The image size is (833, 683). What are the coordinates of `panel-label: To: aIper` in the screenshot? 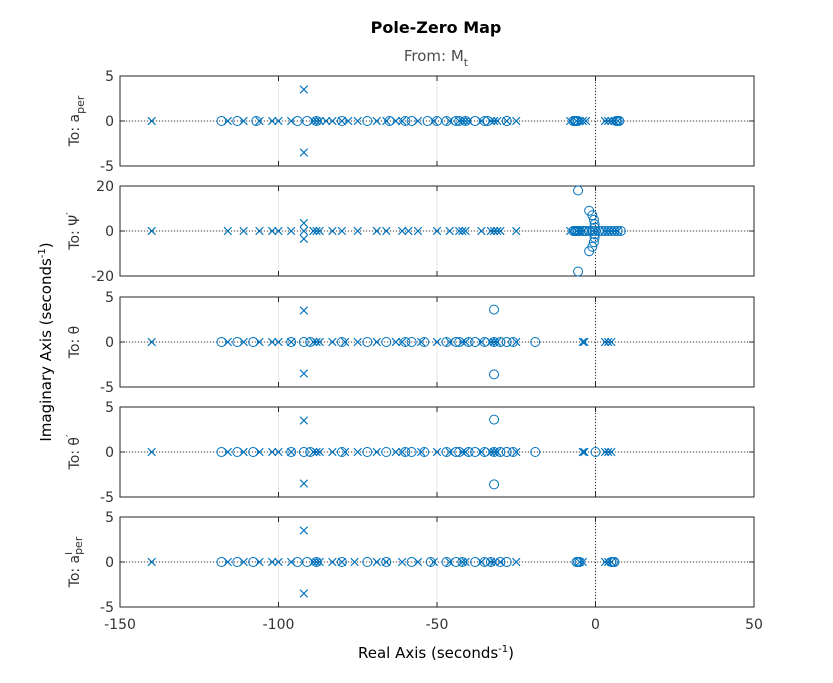 It's located at (74, 562).